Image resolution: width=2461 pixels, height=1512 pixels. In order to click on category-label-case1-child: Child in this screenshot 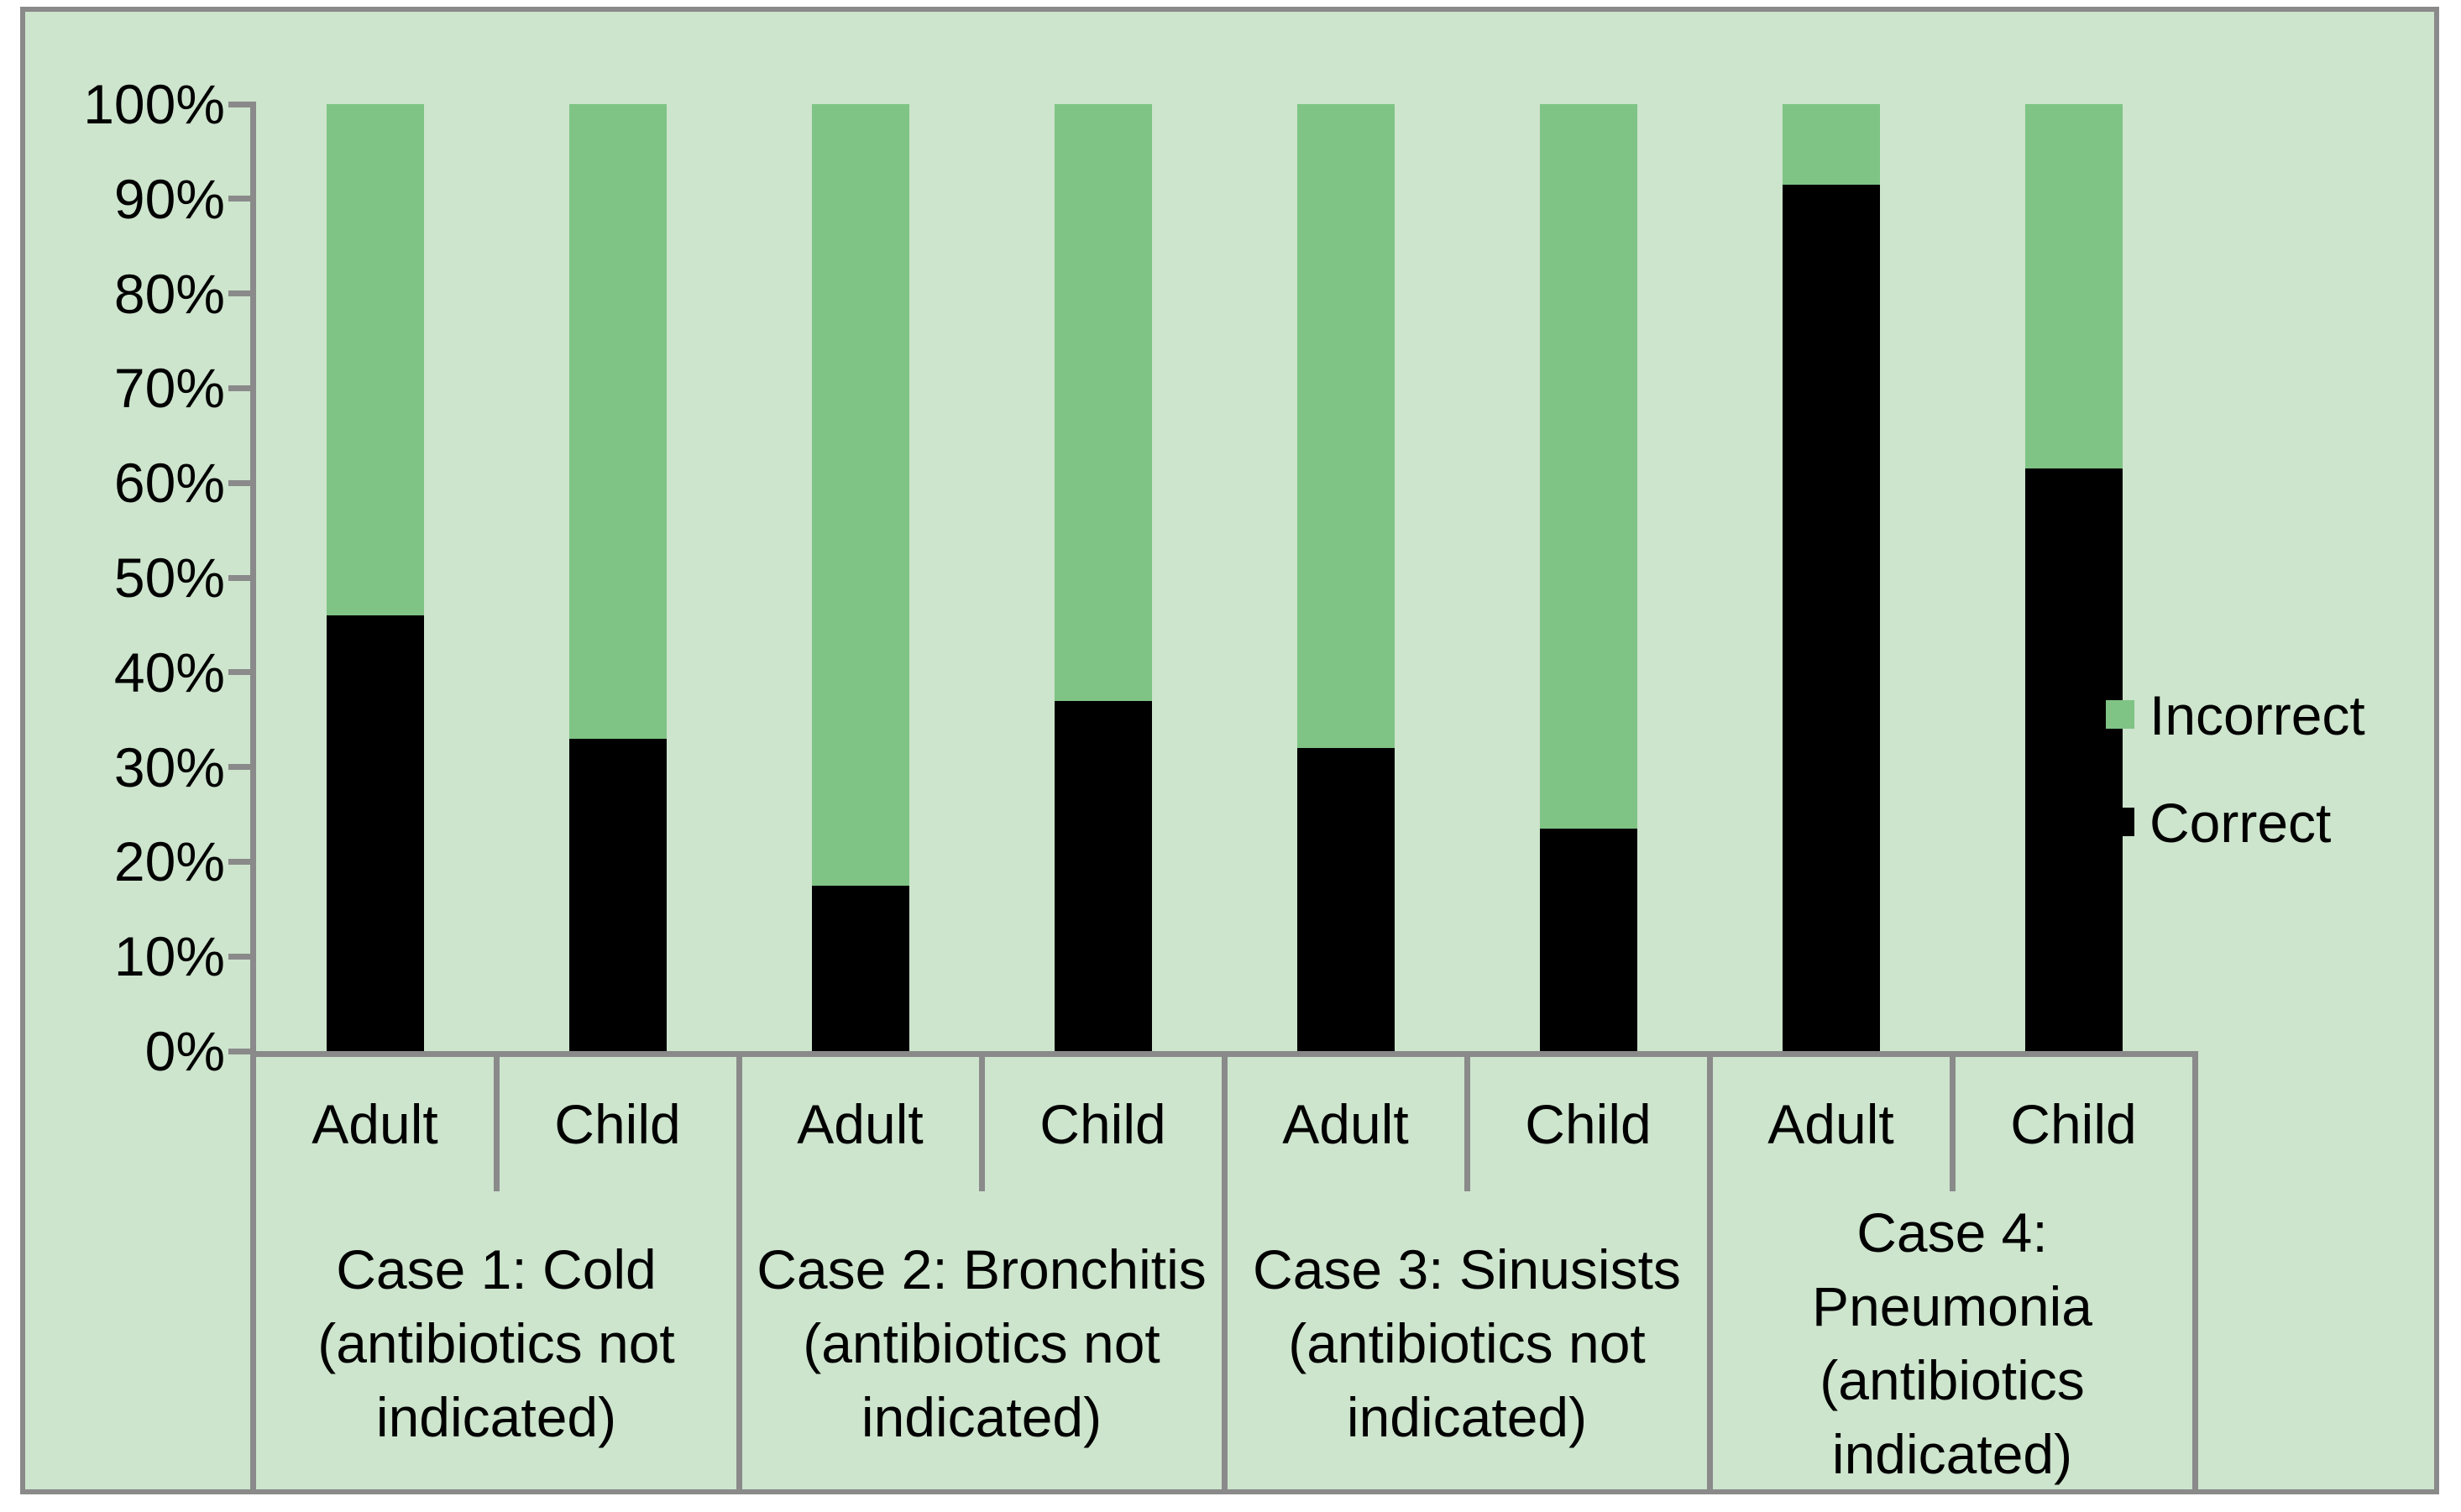, I will do `click(617, 1124)`.